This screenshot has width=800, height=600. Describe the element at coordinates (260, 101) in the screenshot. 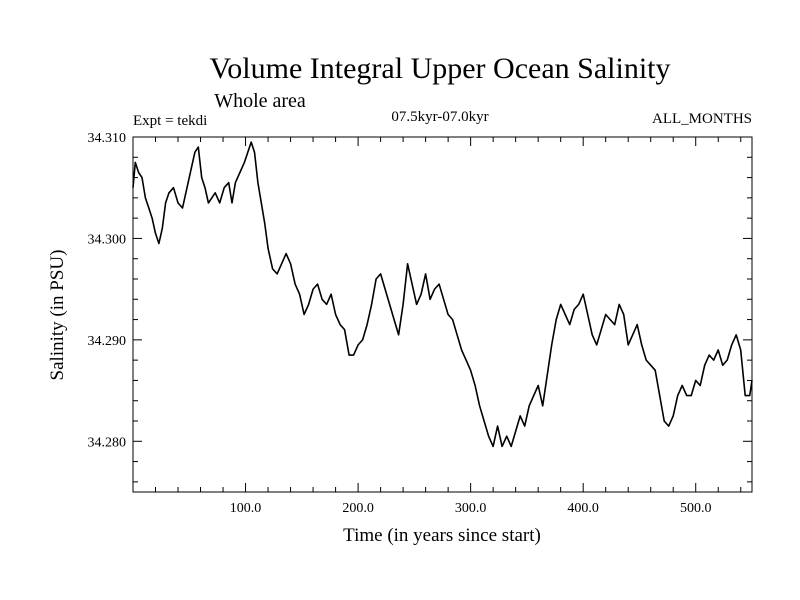

I see `chart-subtitle: Whole area` at that location.